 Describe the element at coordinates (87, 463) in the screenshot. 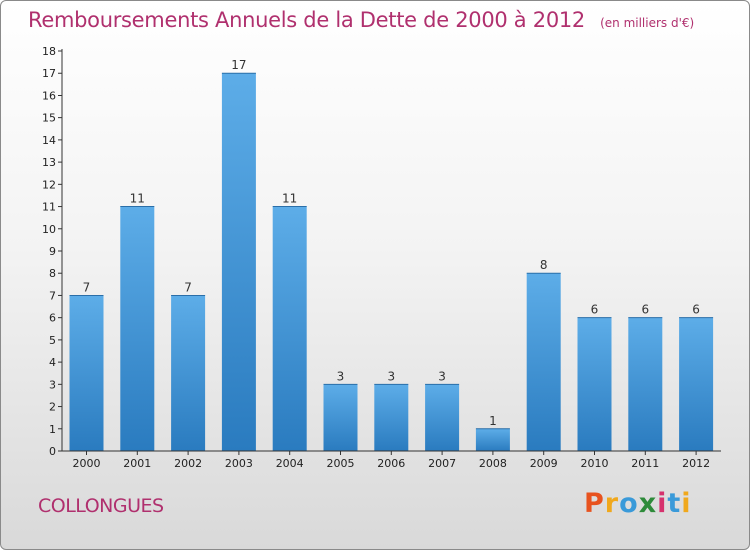

I see `x-tick-label: 2000` at that location.